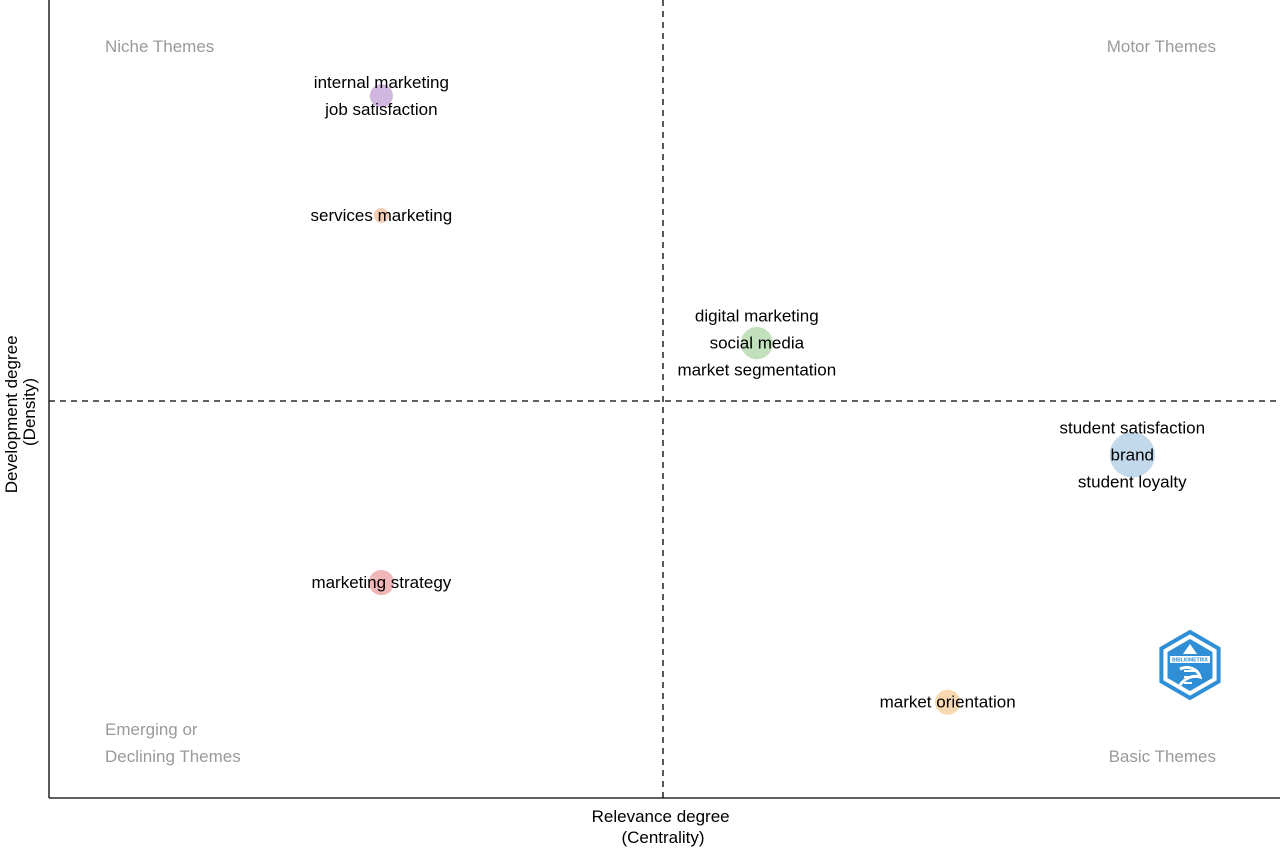 The height and width of the screenshot is (848, 1280). Describe the element at coordinates (380, 109) in the screenshot. I see `cluster-label: job satisfaction` at that location.